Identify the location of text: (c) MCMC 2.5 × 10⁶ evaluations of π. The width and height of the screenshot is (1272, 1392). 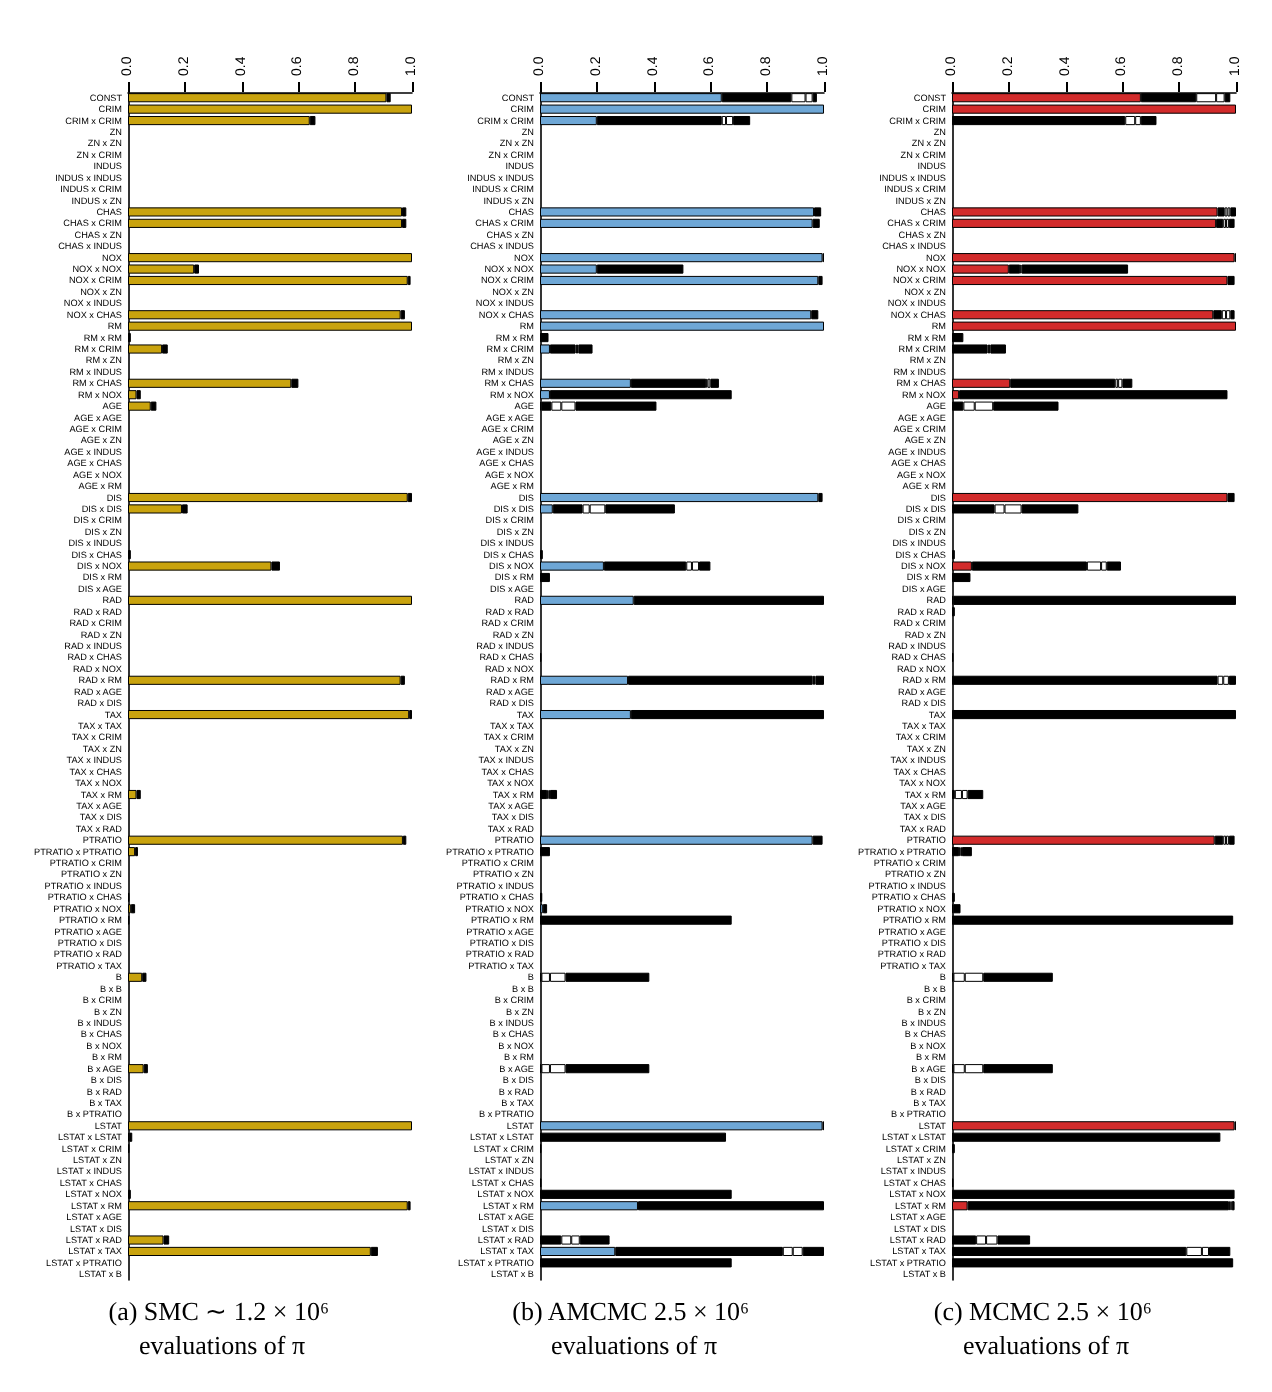
(1046, 1328).